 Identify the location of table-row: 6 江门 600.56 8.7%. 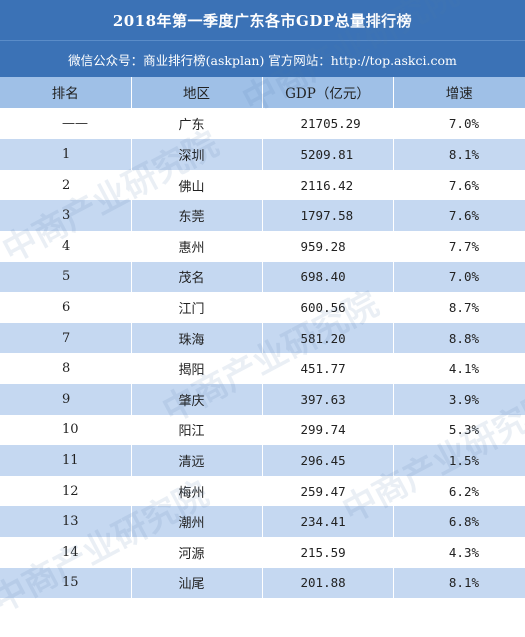
(262, 307).